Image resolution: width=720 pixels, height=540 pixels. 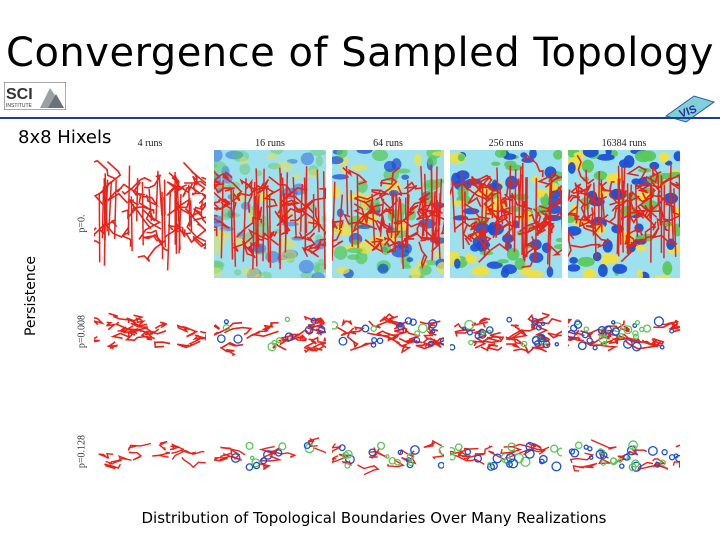 What do you see at coordinates (82, 223) in the screenshot?
I see `row-label: p=0.` at bounding box center [82, 223].